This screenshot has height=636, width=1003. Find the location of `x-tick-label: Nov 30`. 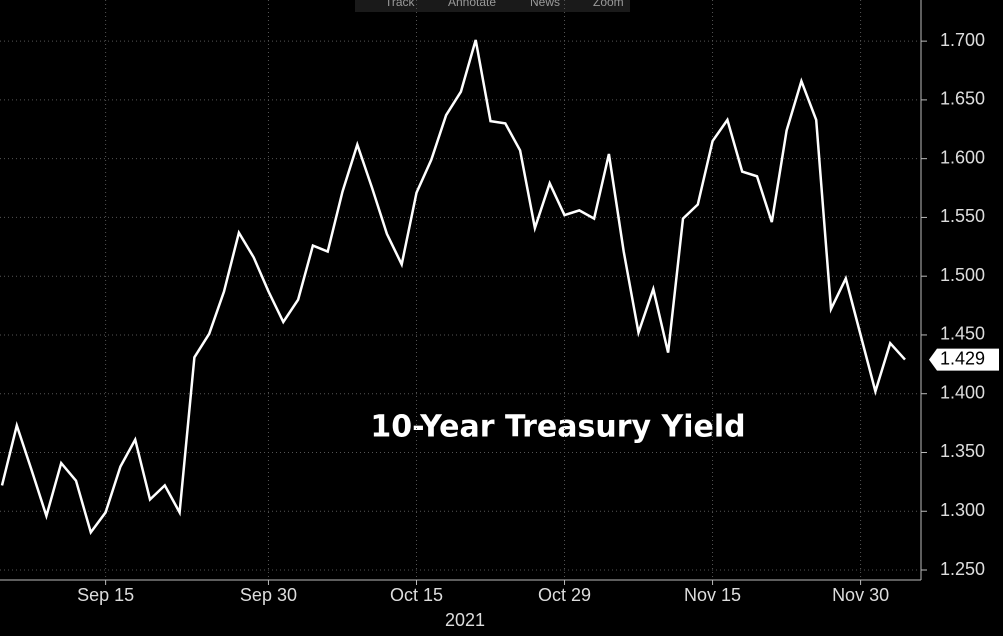

x-tick-label: Nov 30 is located at coordinates (860, 595).